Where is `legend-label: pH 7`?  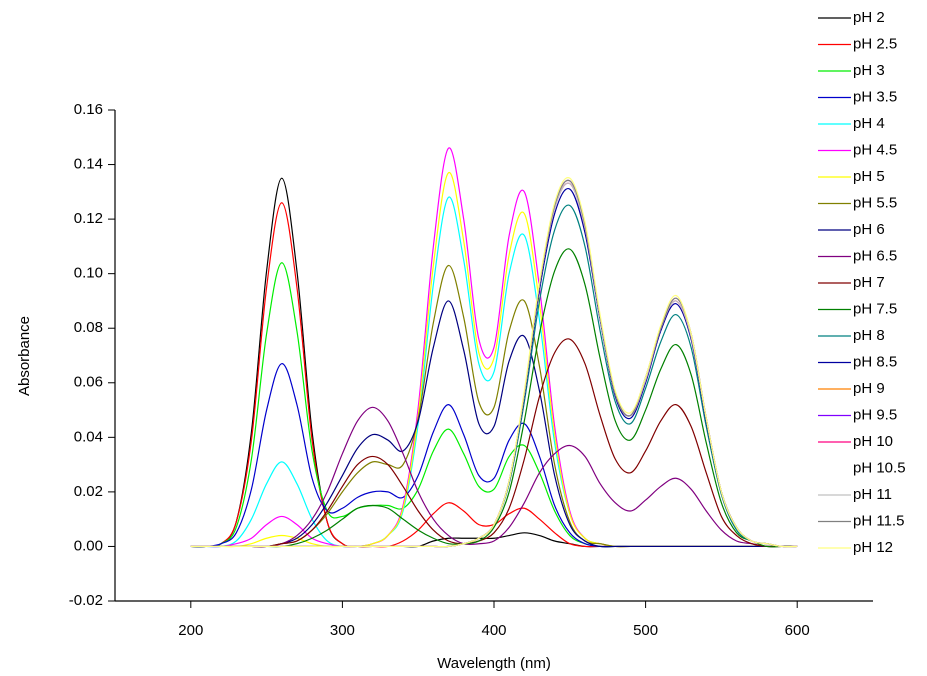 legend-label: pH 7 is located at coordinates (869, 282).